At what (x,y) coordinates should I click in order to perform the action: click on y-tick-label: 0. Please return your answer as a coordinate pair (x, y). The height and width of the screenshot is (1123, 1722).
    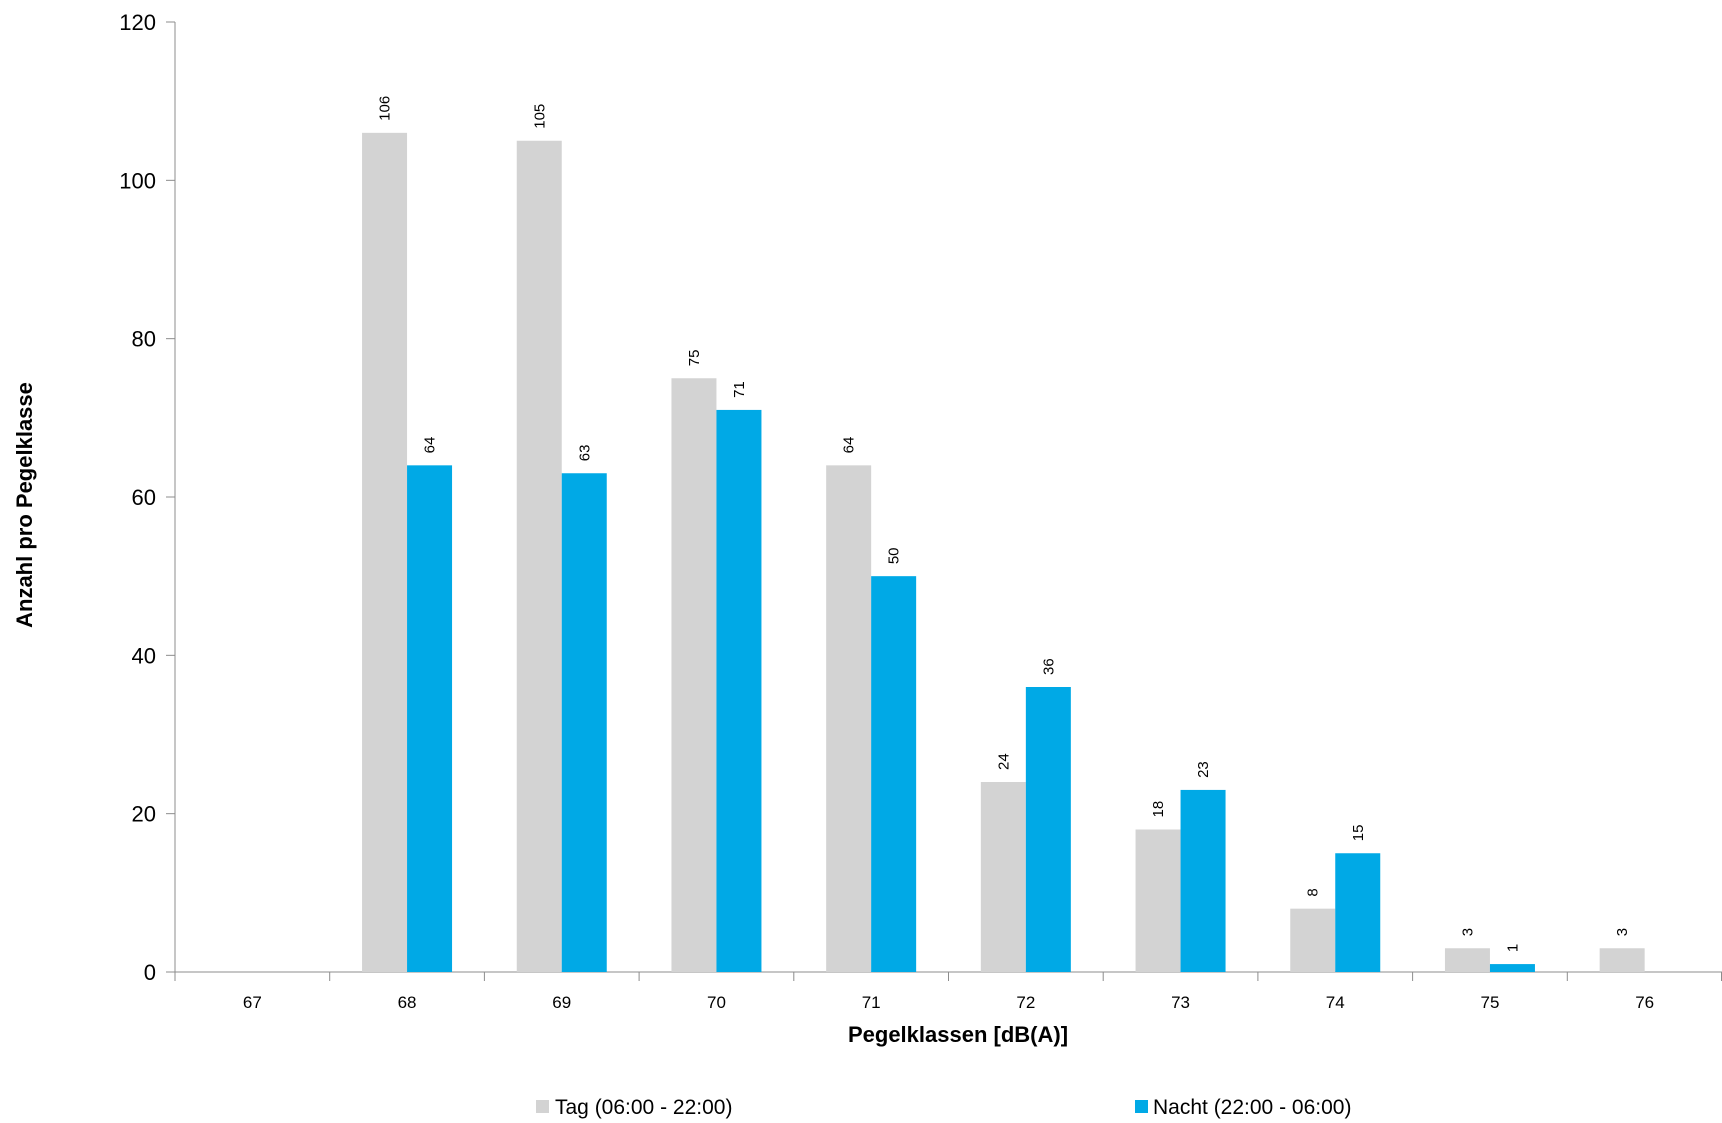
    Looking at the image, I should click on (150, 972).